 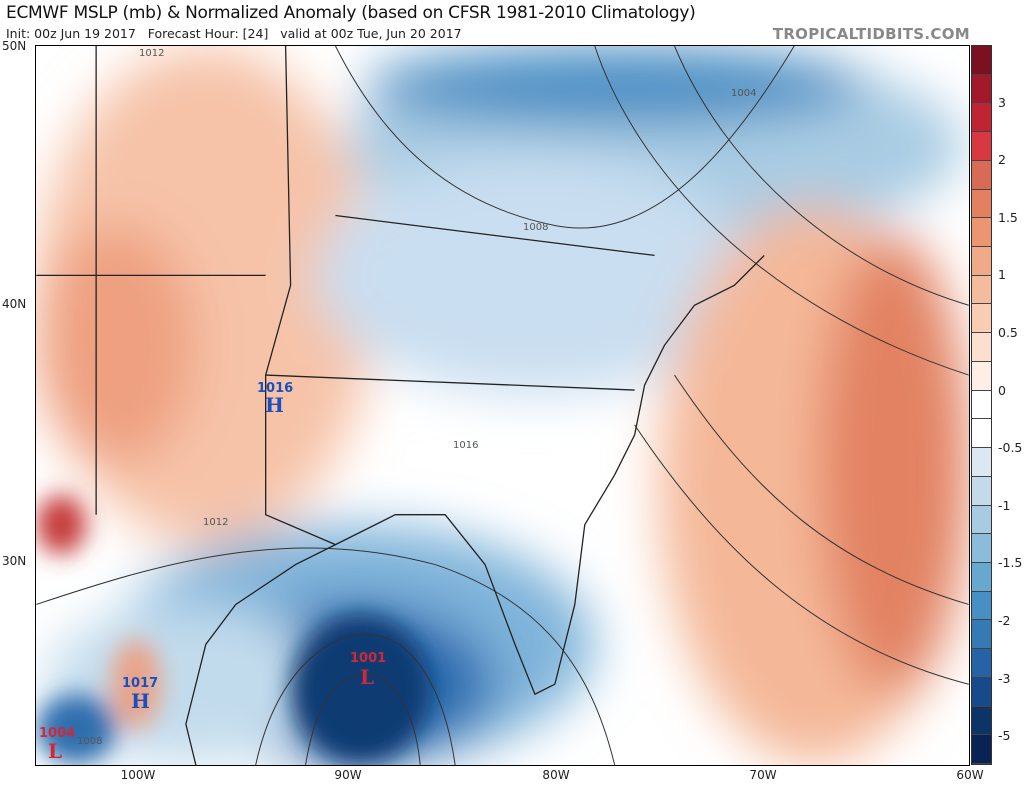 I want to click on lon-label: 60W, so click(x=970, y=775).